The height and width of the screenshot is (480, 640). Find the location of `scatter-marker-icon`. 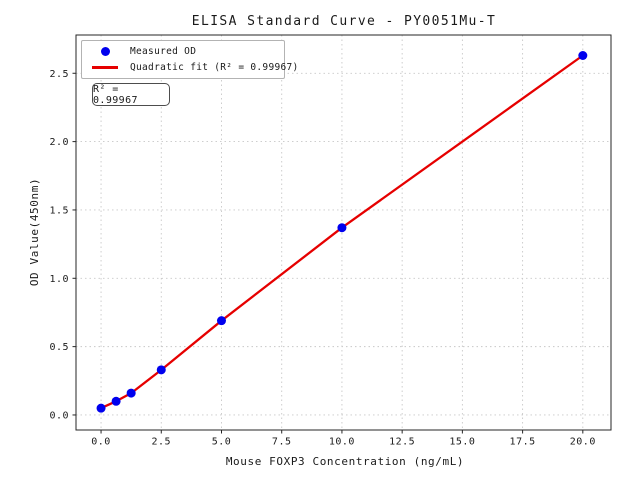

scatter-marker-icon is located at coordinates (105, 52).